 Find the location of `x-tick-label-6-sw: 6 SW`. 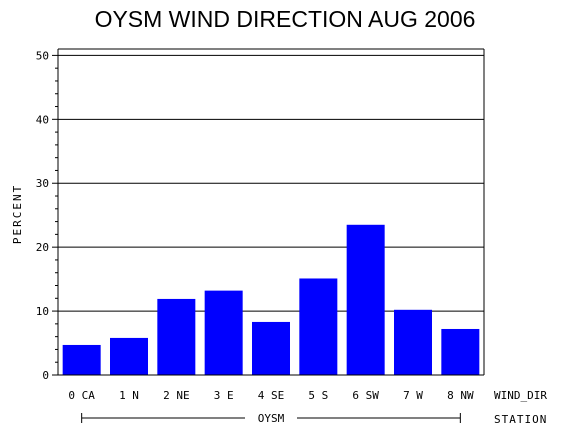

x-tick-label-6-sw: 6 SW is located at coordinates (365, 395).